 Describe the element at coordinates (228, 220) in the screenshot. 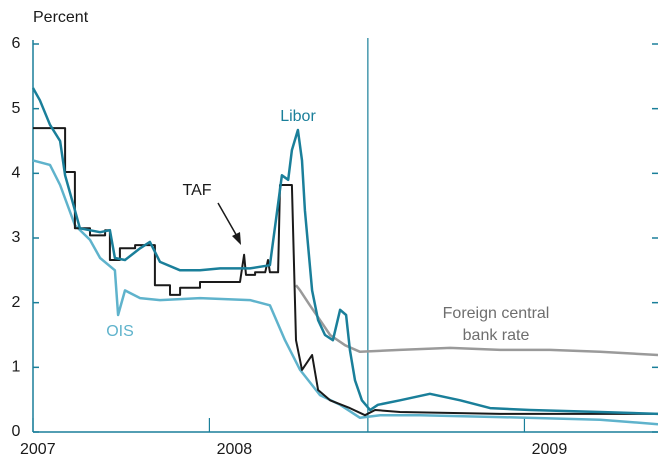

I see `taf-arrow` at that location.